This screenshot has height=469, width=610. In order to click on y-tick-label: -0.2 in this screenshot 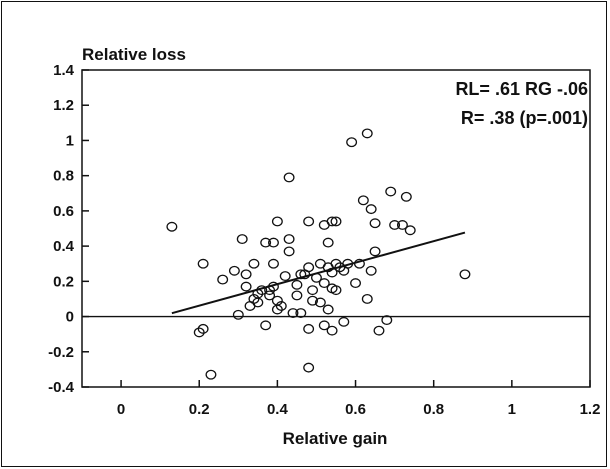, I will do `click(61, 352)`.